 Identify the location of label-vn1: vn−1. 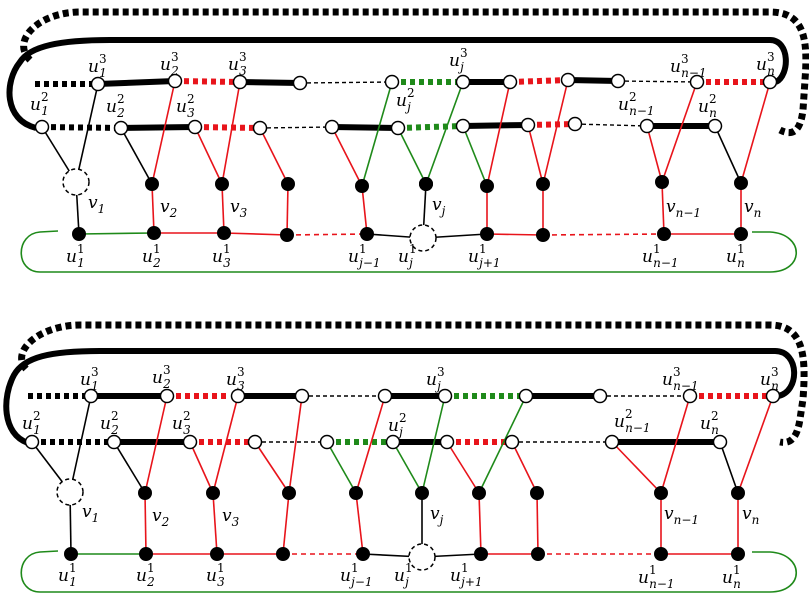
(681, 515).